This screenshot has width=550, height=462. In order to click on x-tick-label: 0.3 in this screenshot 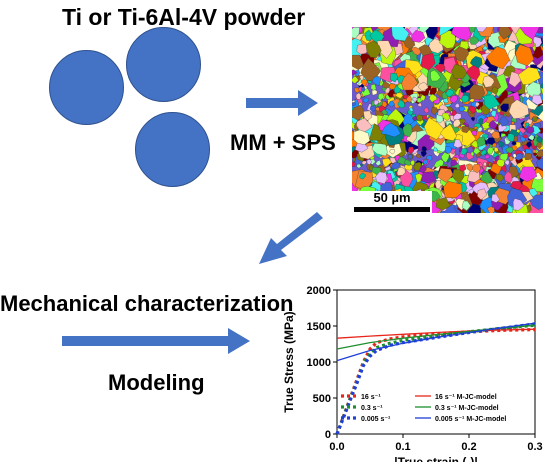, I will do `click(534, 447)`.